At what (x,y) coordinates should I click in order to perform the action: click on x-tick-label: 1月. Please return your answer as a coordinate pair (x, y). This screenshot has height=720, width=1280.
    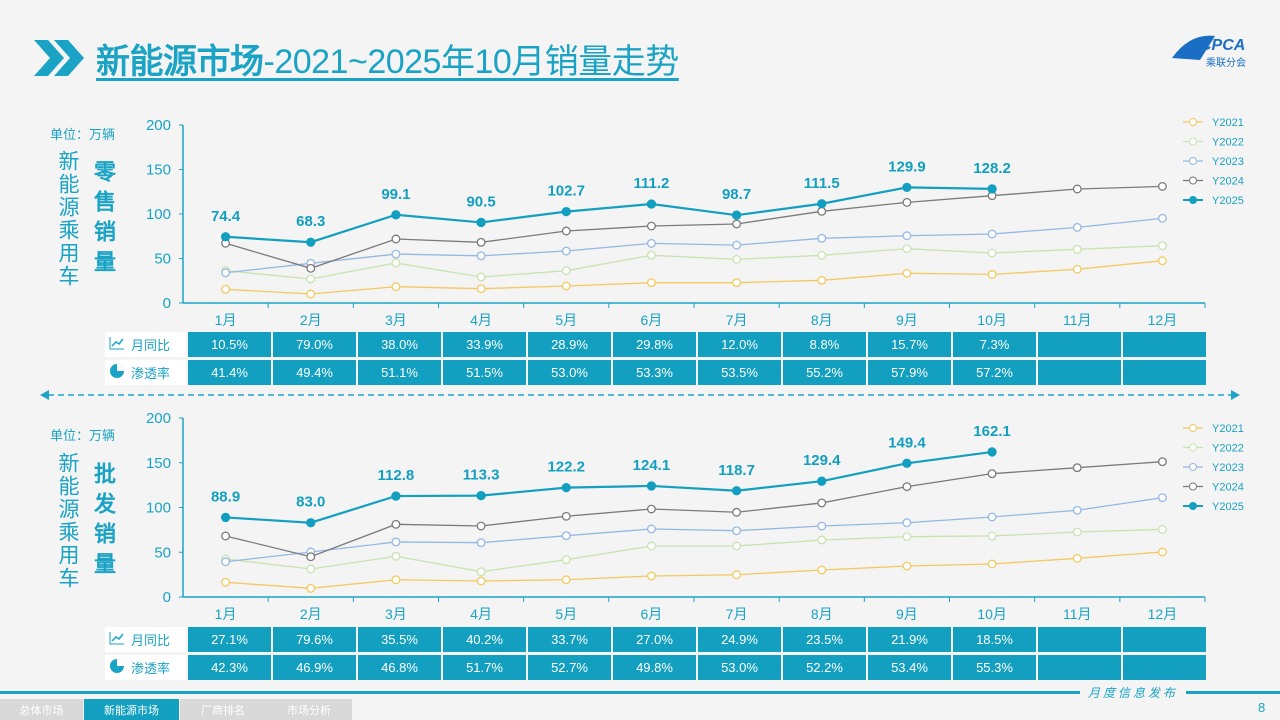
    Looking at the image, I should click on (226, 320).